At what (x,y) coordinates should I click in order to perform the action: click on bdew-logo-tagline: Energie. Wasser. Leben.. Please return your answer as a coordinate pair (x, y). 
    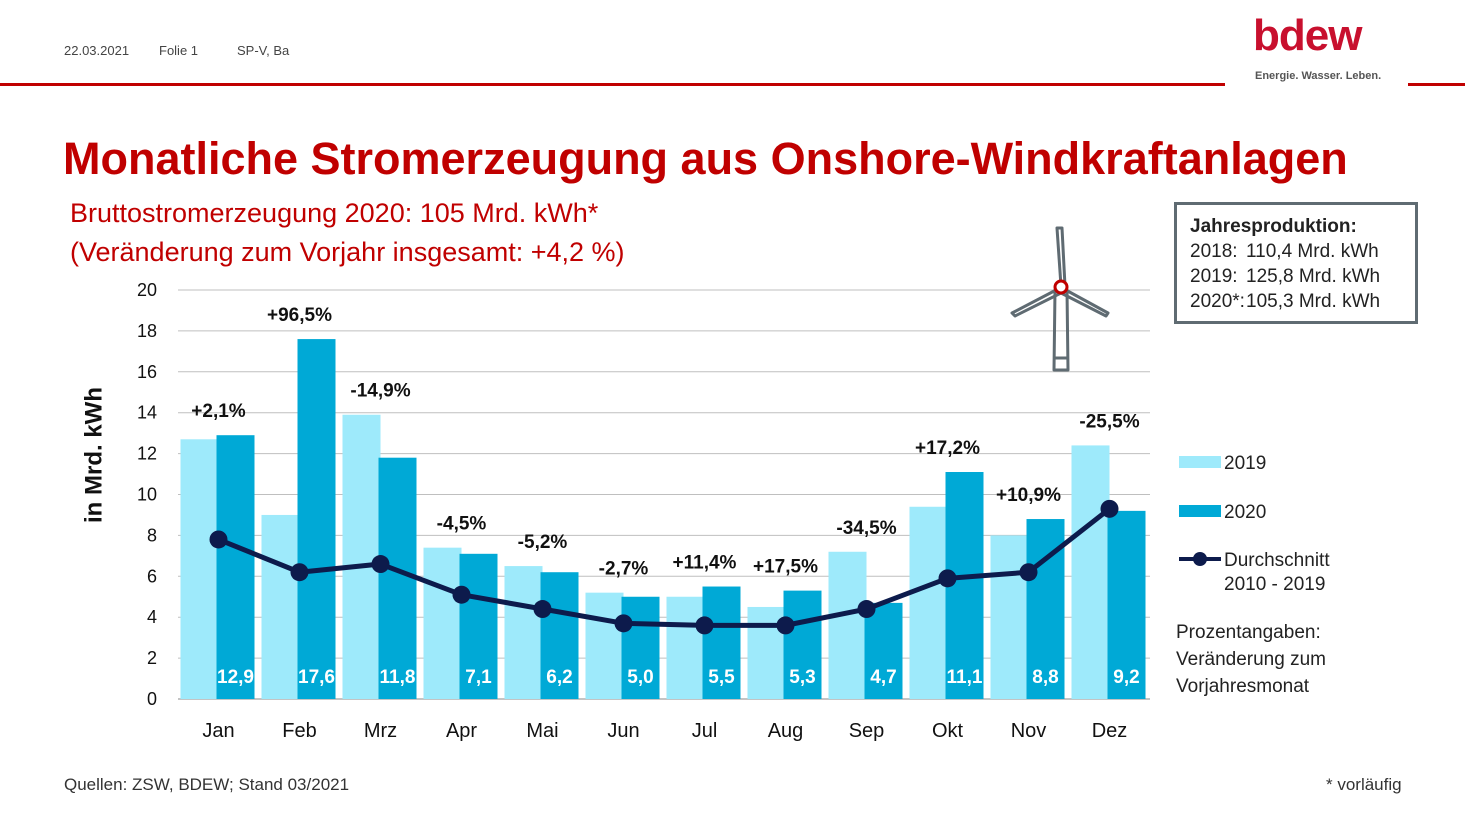
    Looking at the image, I should click on (1318, 76).